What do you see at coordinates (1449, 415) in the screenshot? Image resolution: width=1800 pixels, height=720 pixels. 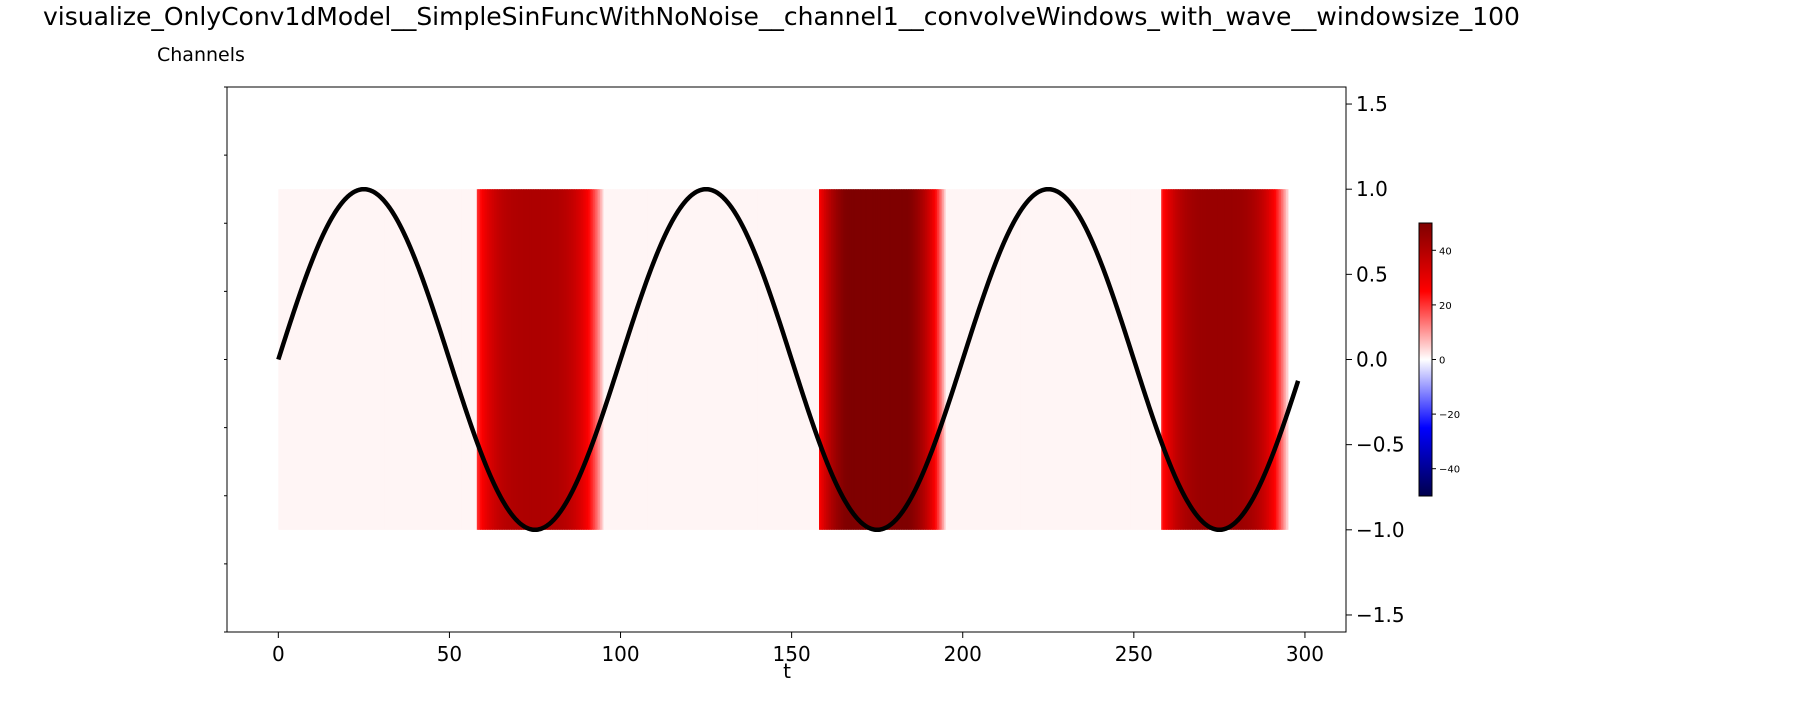 I see `colorbar-tick-label: −20` at bounding box center [1449, 415].